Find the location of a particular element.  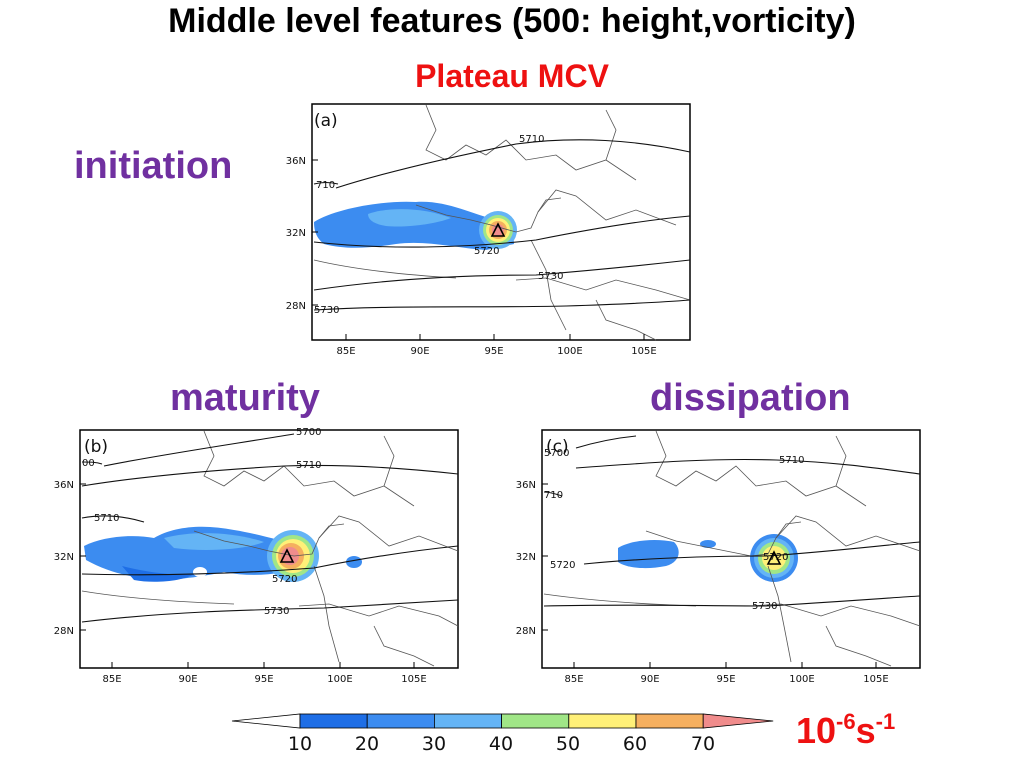

stage-label-maturity: maturity is located at coordinates (245, 398).